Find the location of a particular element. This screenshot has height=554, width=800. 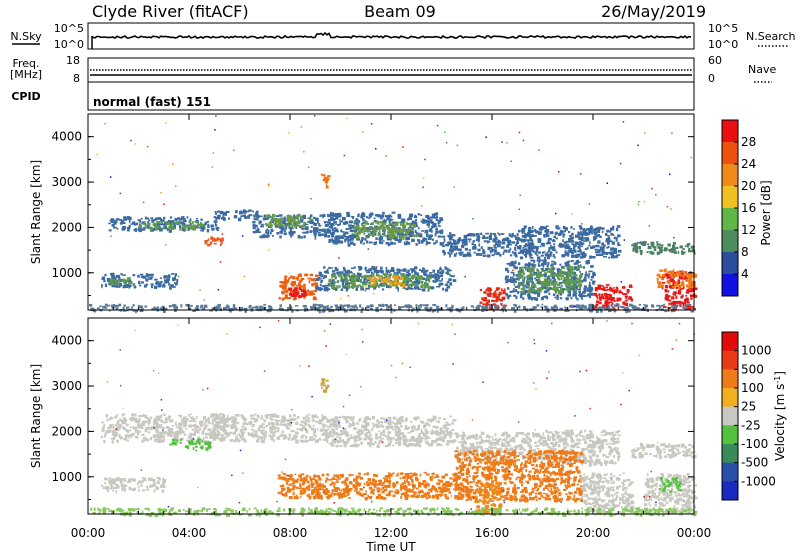

beam-title: Beam 09 is located at coordinates (400, 11).